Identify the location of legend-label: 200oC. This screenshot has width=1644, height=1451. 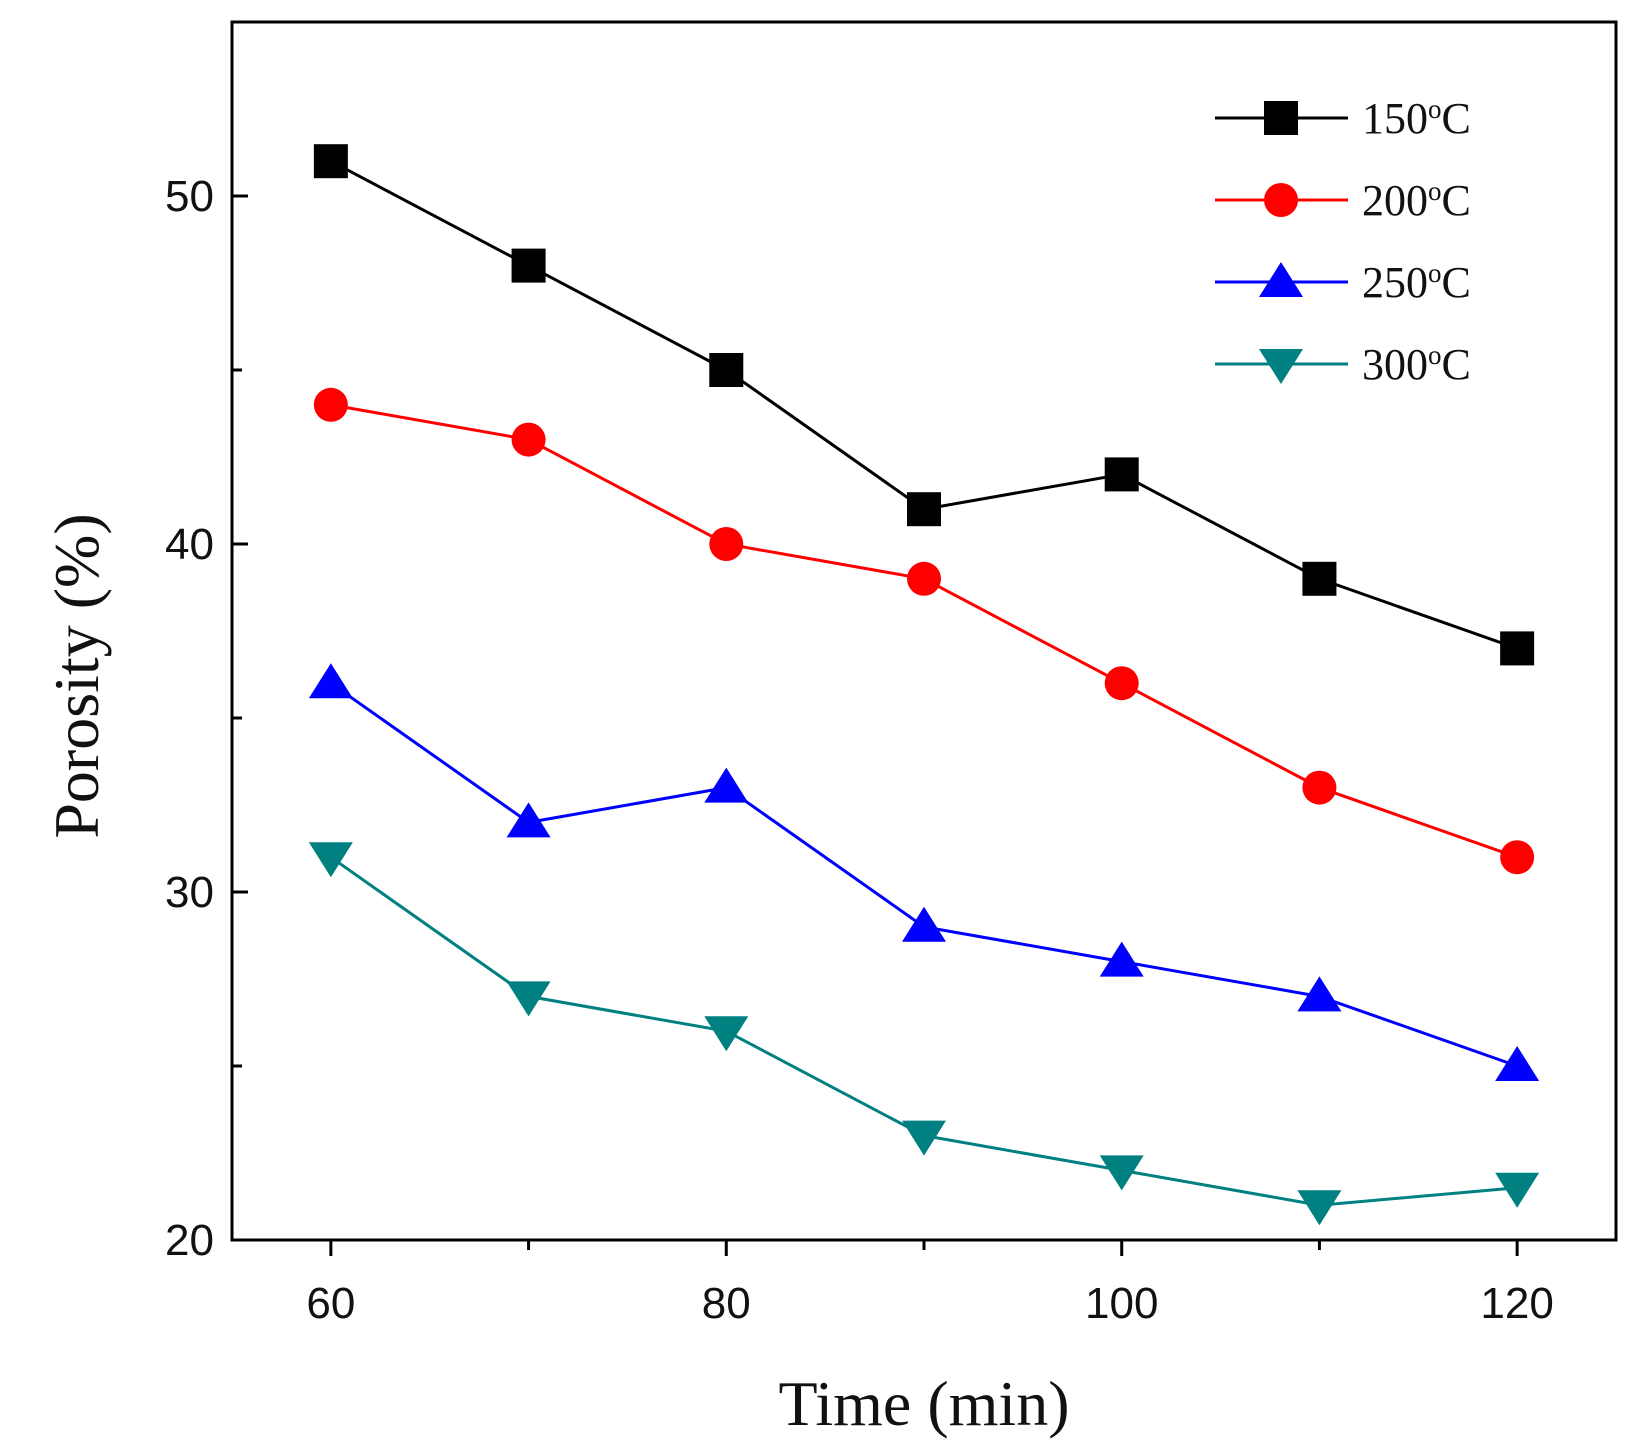
(1416, 200).